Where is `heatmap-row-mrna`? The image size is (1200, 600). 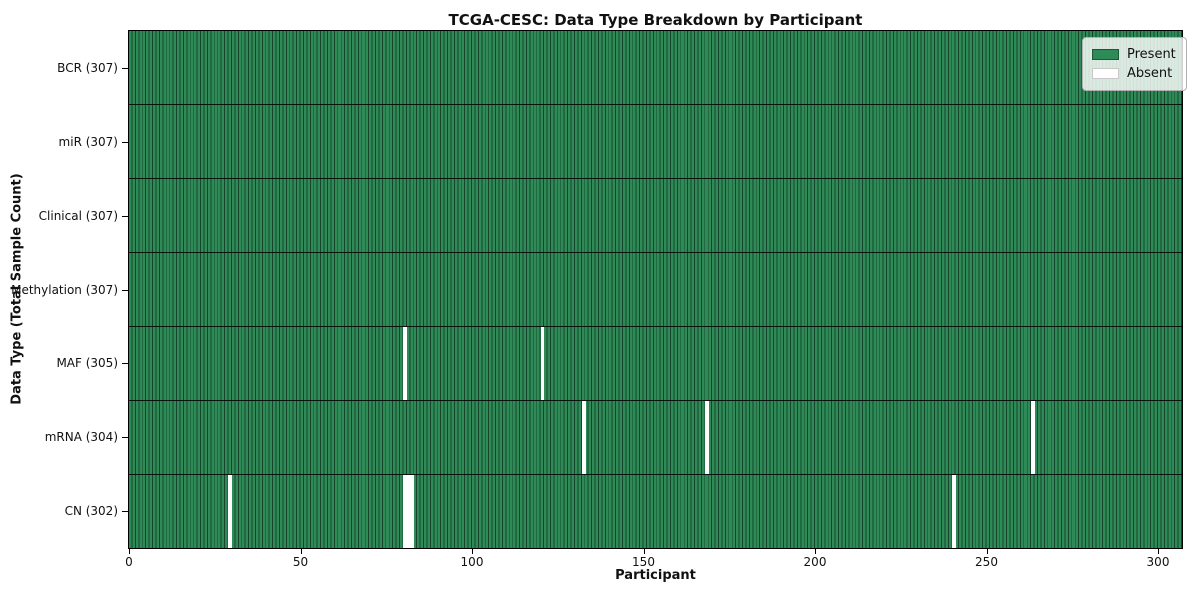 heatmap-row-mrna is located at coordinates (655, 437).